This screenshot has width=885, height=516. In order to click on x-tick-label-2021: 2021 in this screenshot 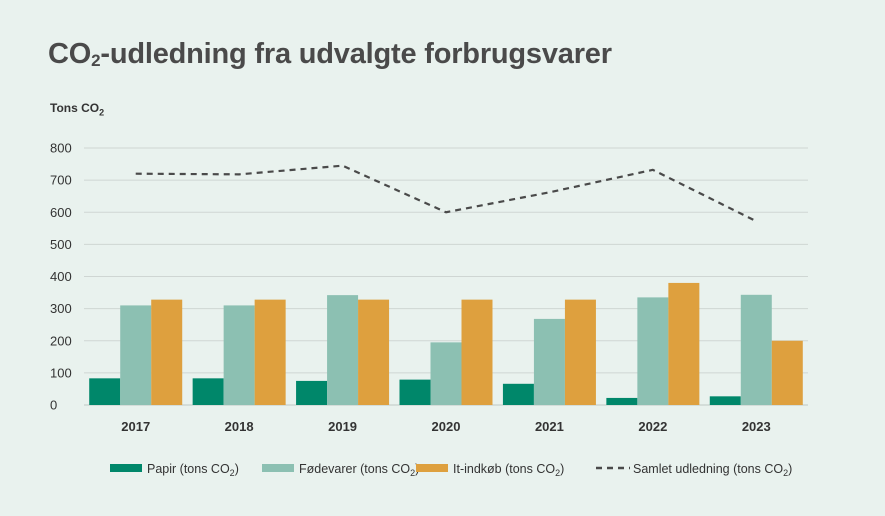, I will do `click(549, 426)`.